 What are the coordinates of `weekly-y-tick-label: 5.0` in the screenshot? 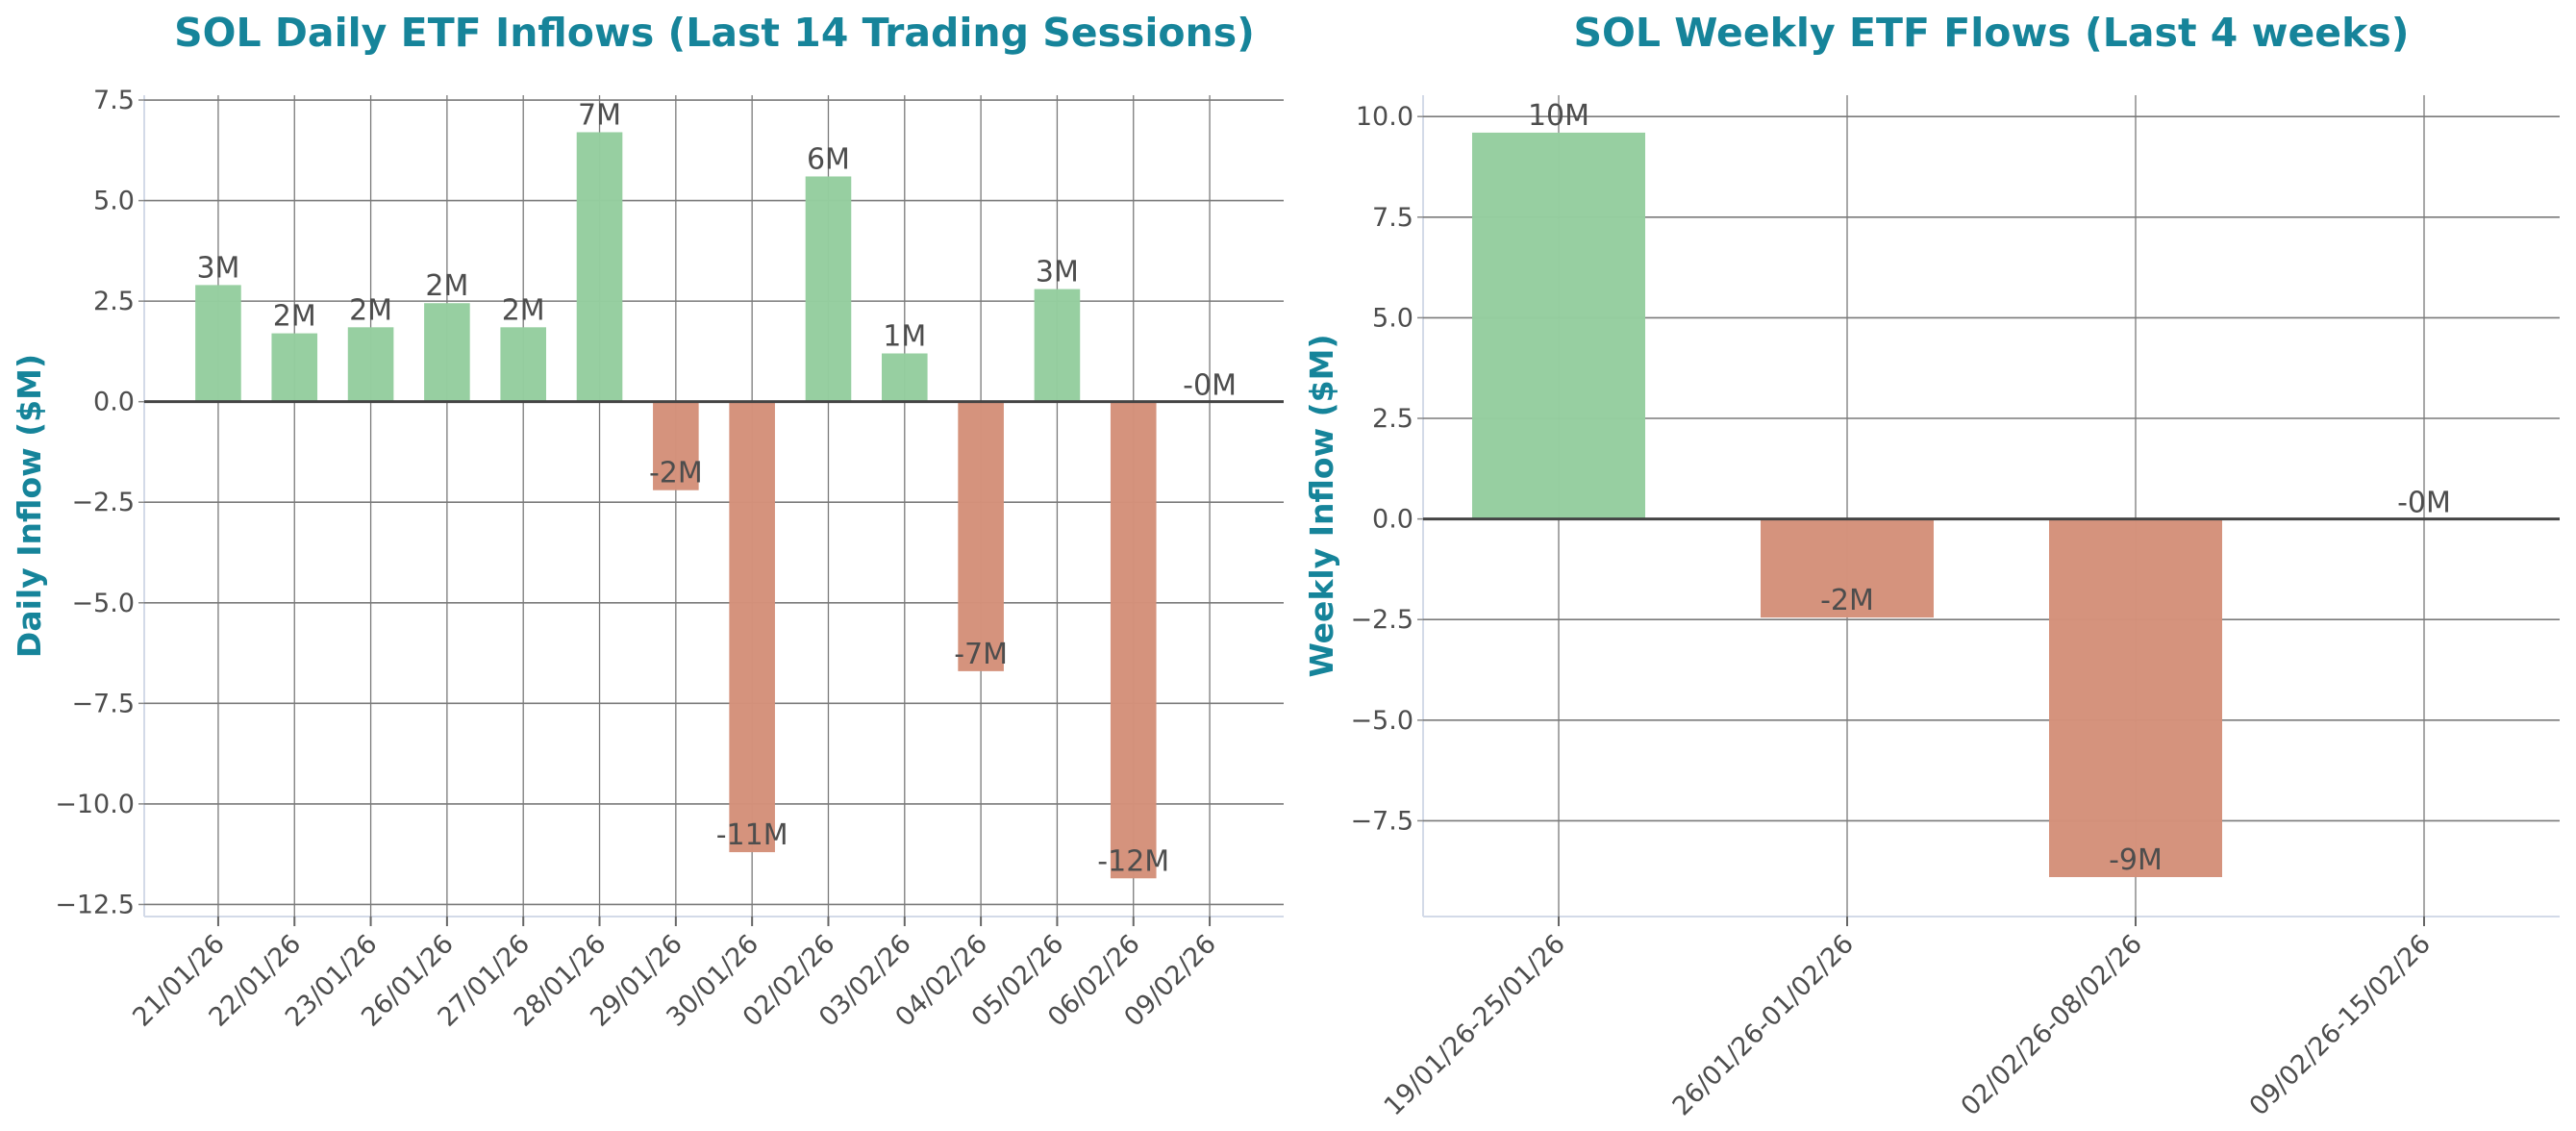 It's located at (1392, 318).